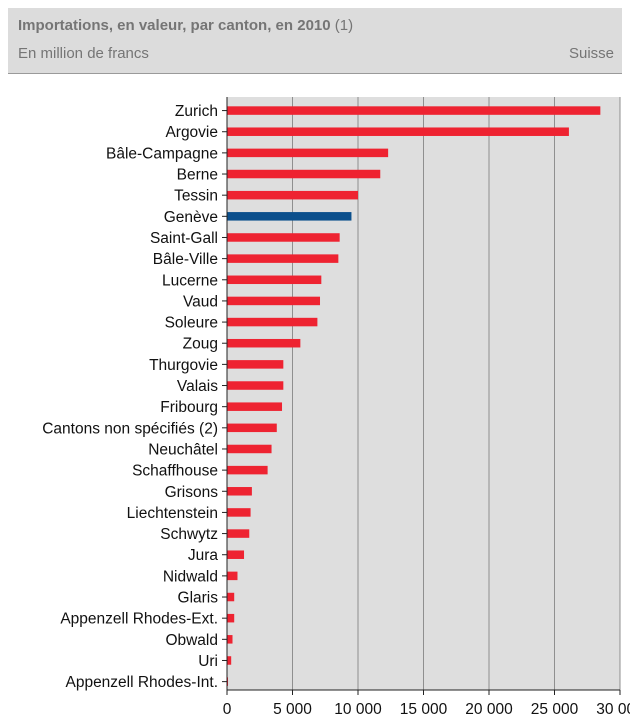 Image resolution: width=630 pixels, height=715 pixels. Describe the element at coordinates (489, 708) in the screenshot. I see `x-tick-label: 20 000` at that location.